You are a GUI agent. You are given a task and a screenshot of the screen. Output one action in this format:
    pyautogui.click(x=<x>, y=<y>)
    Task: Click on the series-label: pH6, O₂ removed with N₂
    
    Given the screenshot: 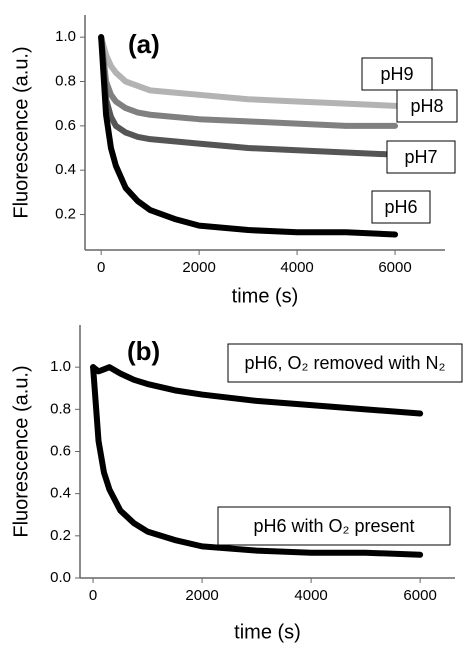 What is the action you would take?
    pyautogui.click(x=344, y=363)
    